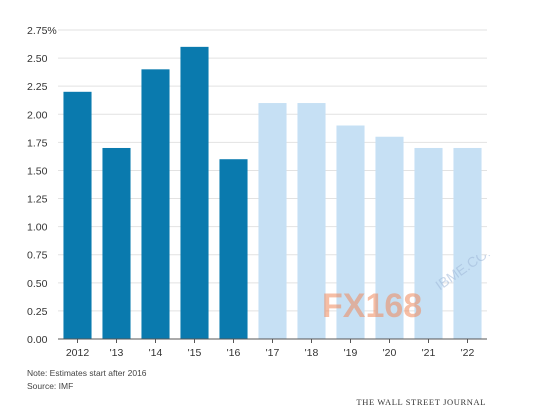  Describe the element at coordinates (87, 373) in the screenshot. I see `chart-note: Note: Estimates start after 2016` at that location.